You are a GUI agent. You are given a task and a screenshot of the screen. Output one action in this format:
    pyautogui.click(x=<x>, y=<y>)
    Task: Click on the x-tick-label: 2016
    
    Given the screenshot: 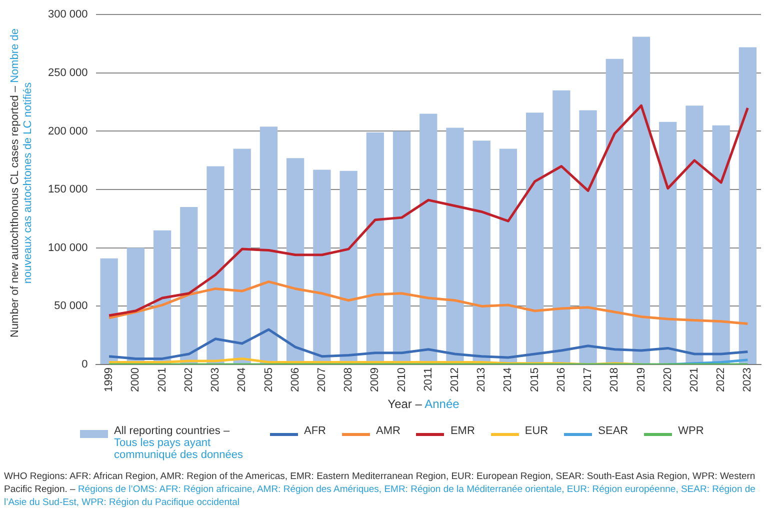 What is the action you would take?
    pyautogui.click(x=561, y=380)
    